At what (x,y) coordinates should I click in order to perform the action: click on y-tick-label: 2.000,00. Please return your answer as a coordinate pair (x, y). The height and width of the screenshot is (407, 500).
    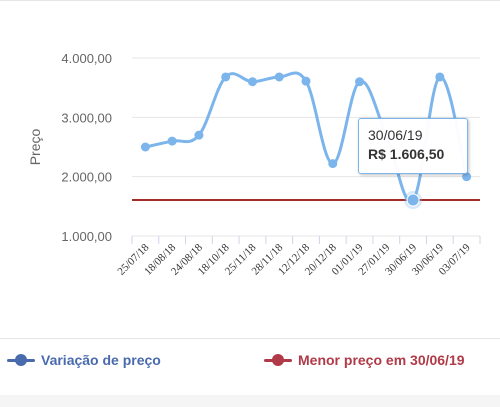
    Looking at the image, I should click on (86, 177).